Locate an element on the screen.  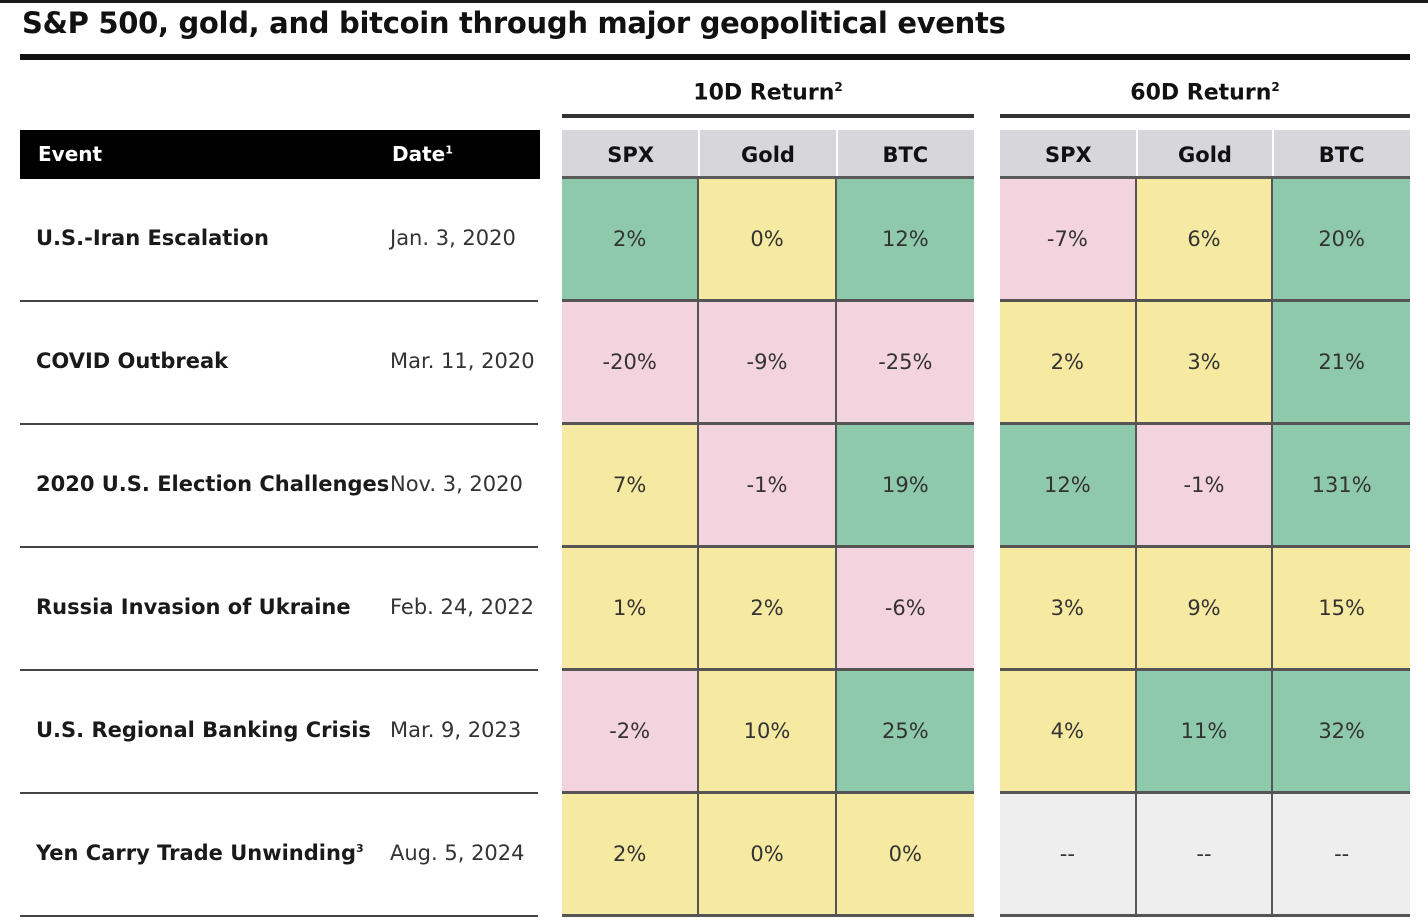
return-cell-60d-btc: 15% is located at coordinates (1341, 608).